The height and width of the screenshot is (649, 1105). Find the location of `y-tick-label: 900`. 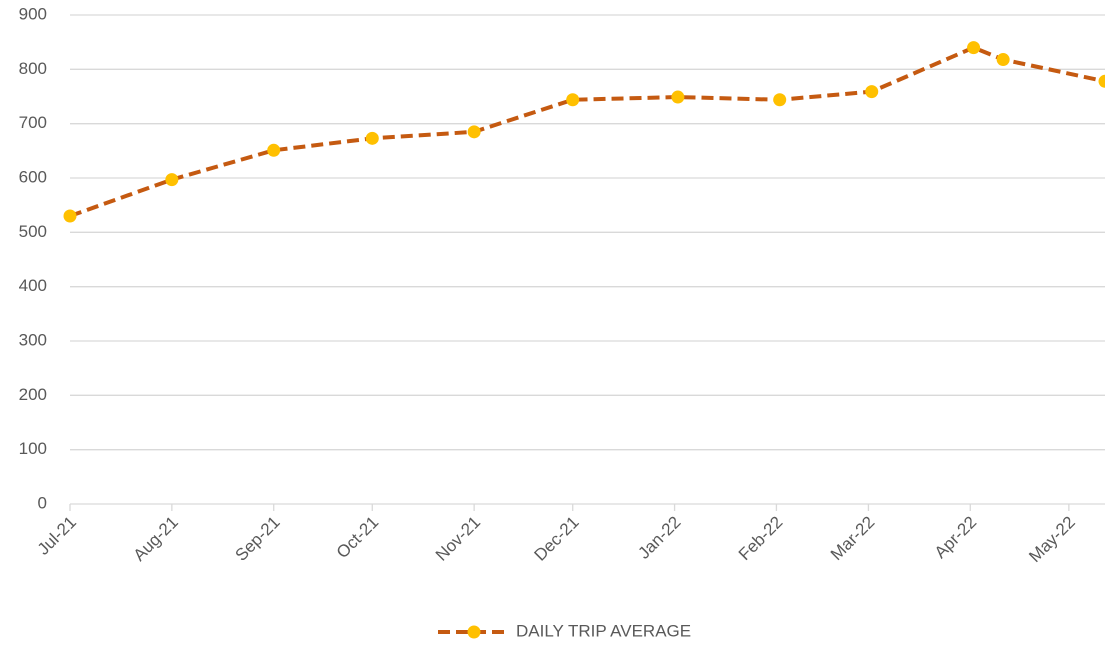

y-tick-label: 900 is located at coordinates (33, 13).